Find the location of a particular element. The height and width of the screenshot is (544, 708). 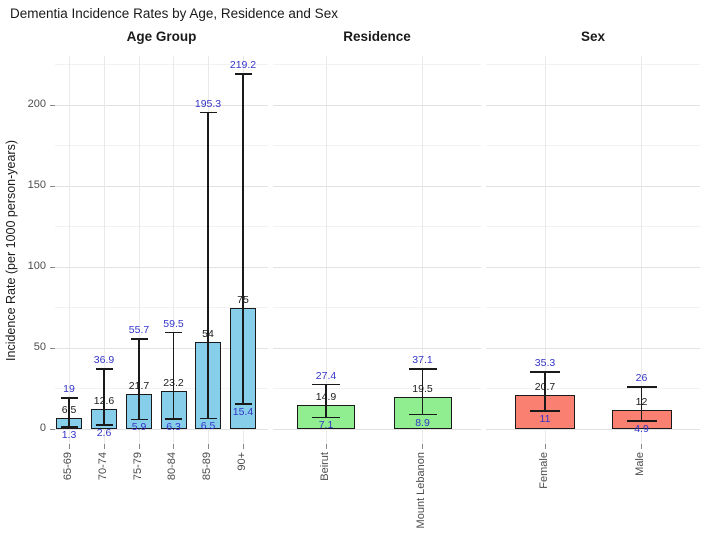

ci-lower-label: 6.3 is located at coordinates (173, 426).